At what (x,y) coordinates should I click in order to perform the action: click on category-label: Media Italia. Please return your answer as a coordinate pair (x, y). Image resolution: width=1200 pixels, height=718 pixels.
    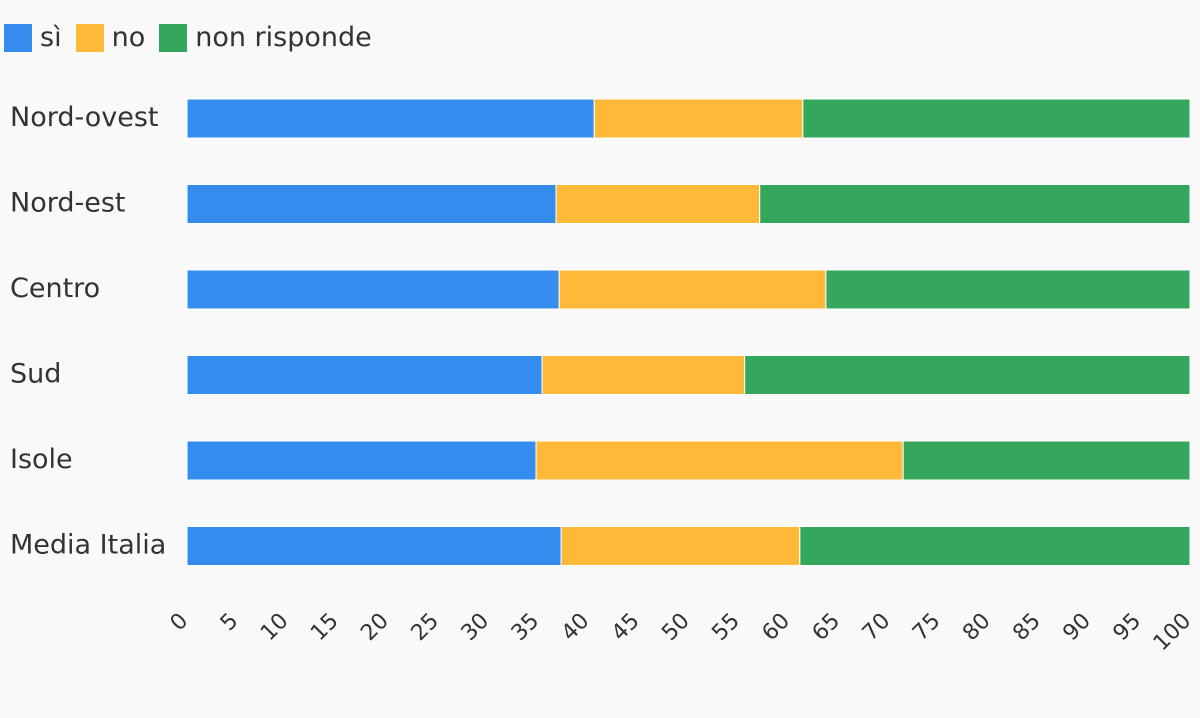
    Looking at the image, I should click on (88, 545).